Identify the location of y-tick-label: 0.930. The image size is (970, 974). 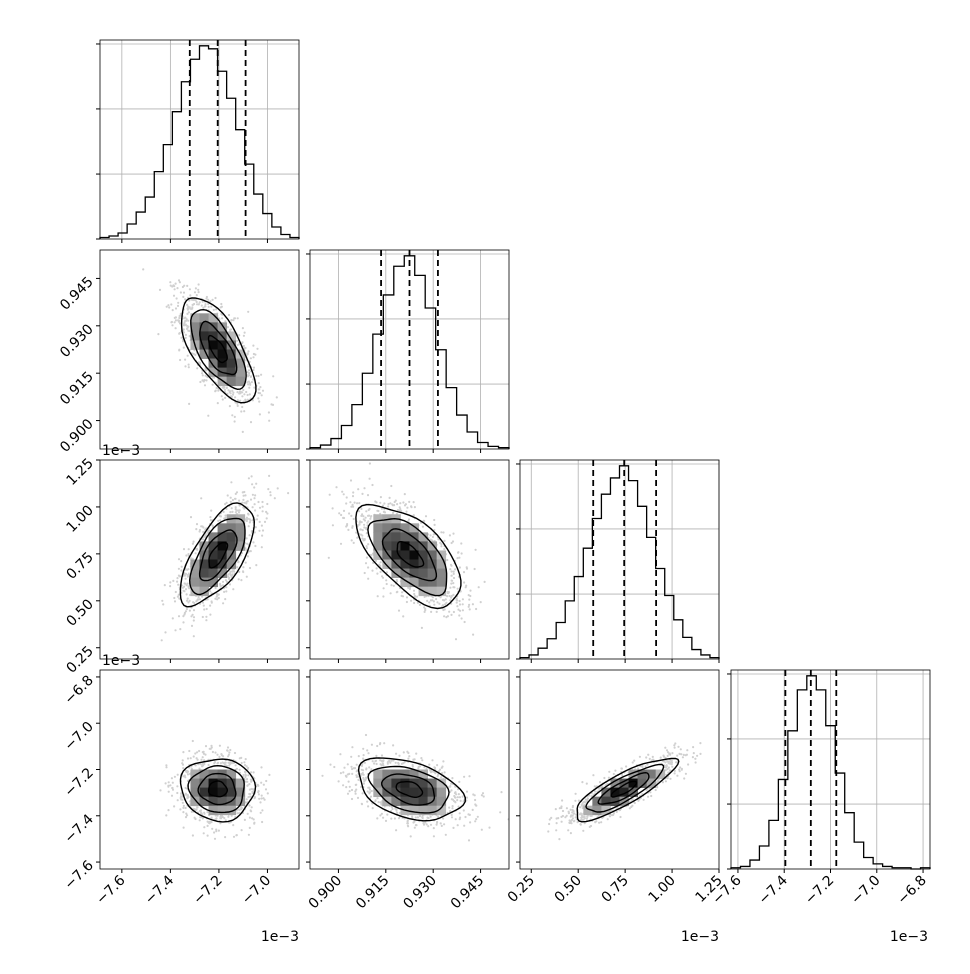
(77, 341).